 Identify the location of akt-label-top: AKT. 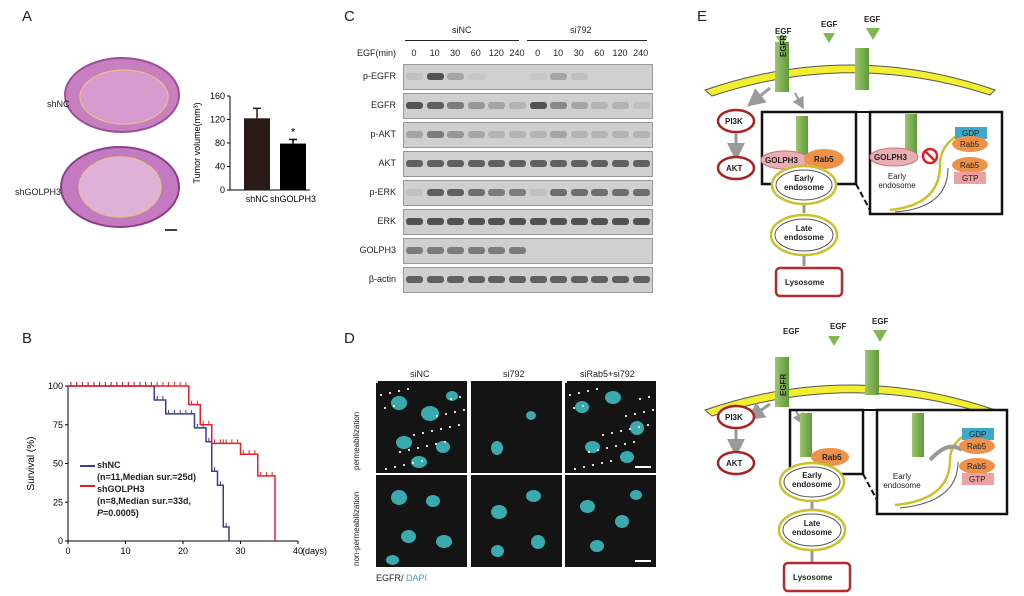
(734, 168).